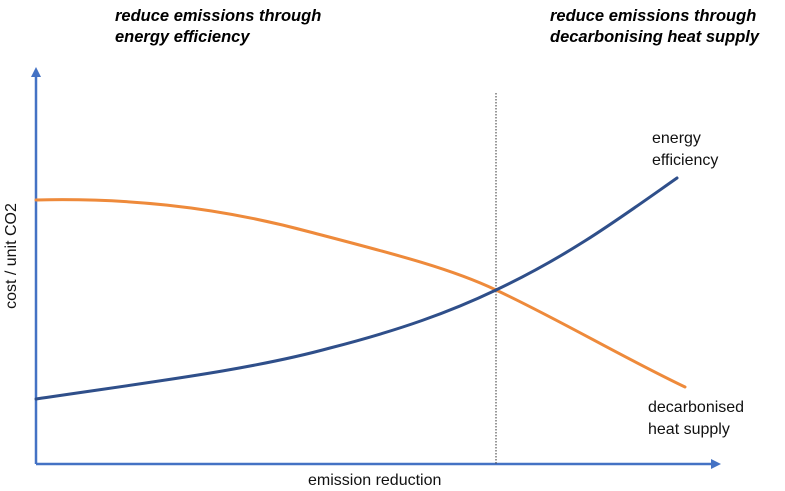  What do you see at coordinates (676, 138) in the screenshot?
I see `energy-efficiency-label-line-1: energy` at bounding box center [676, 138].